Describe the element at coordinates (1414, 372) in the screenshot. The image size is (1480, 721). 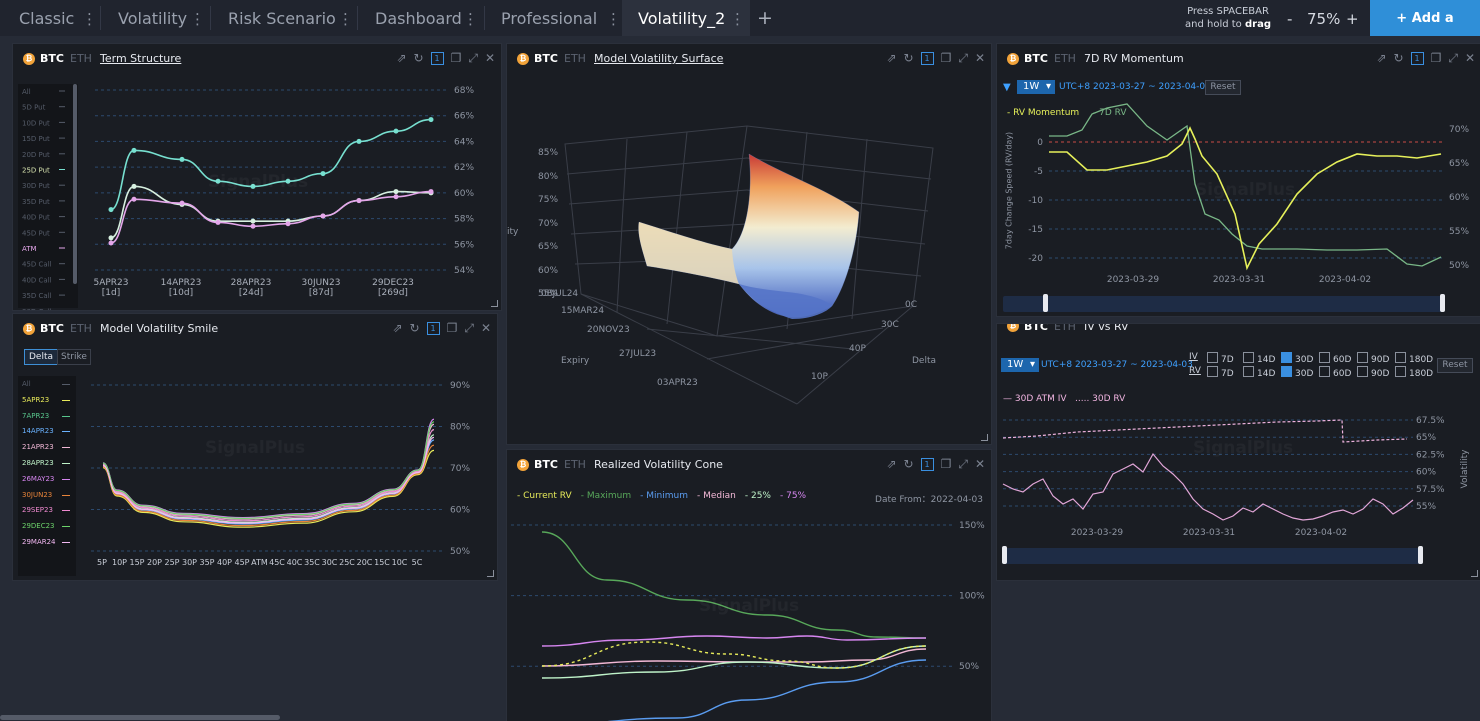
I see `rv-option-180D: 180D` at that location.